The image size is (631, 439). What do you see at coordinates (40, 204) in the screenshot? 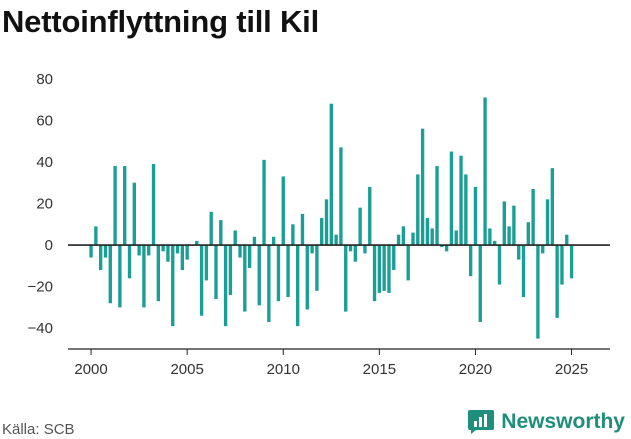
I see `y-axis: −40 −20 0 20 40 60 80` at bounding box center [40, 204].